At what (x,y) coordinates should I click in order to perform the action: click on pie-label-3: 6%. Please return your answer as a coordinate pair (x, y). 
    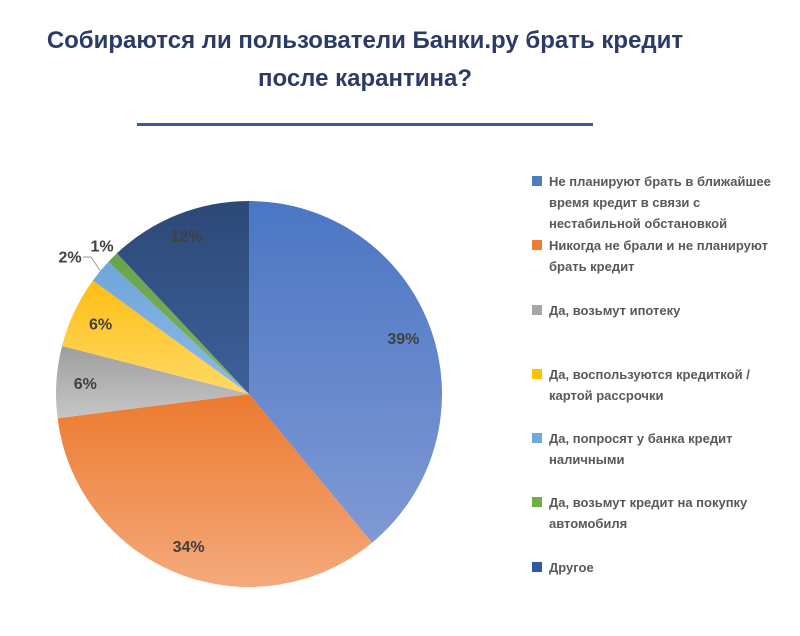
    Looking at the image, I should click on (85, 384).